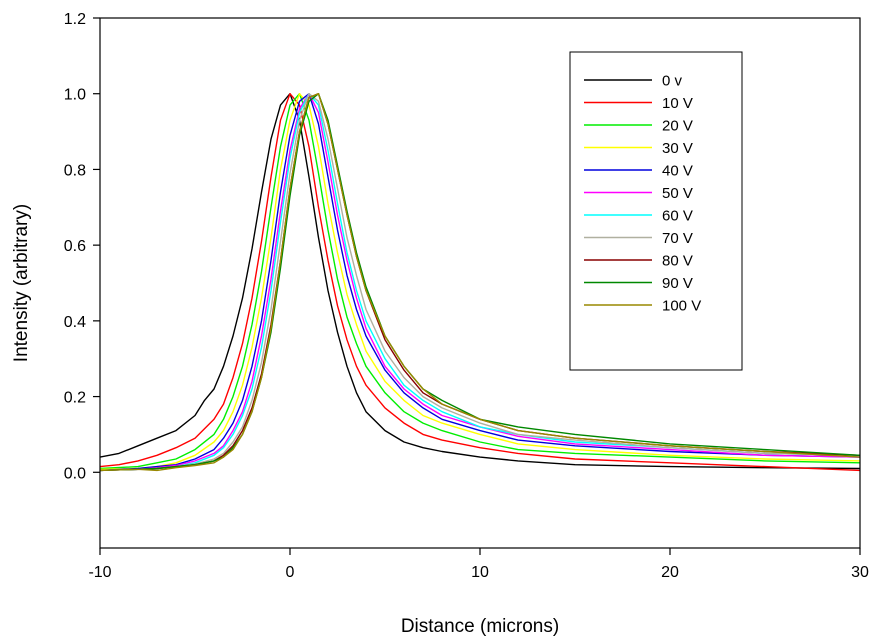  Describe the element at coordinates (290, 572) in the screenshot. I see `x-tick-label: 0` at that location.